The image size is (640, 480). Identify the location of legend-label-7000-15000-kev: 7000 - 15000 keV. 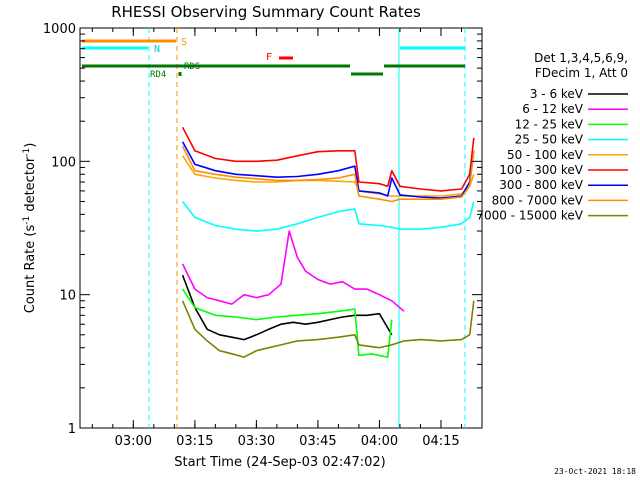
(529, 216).